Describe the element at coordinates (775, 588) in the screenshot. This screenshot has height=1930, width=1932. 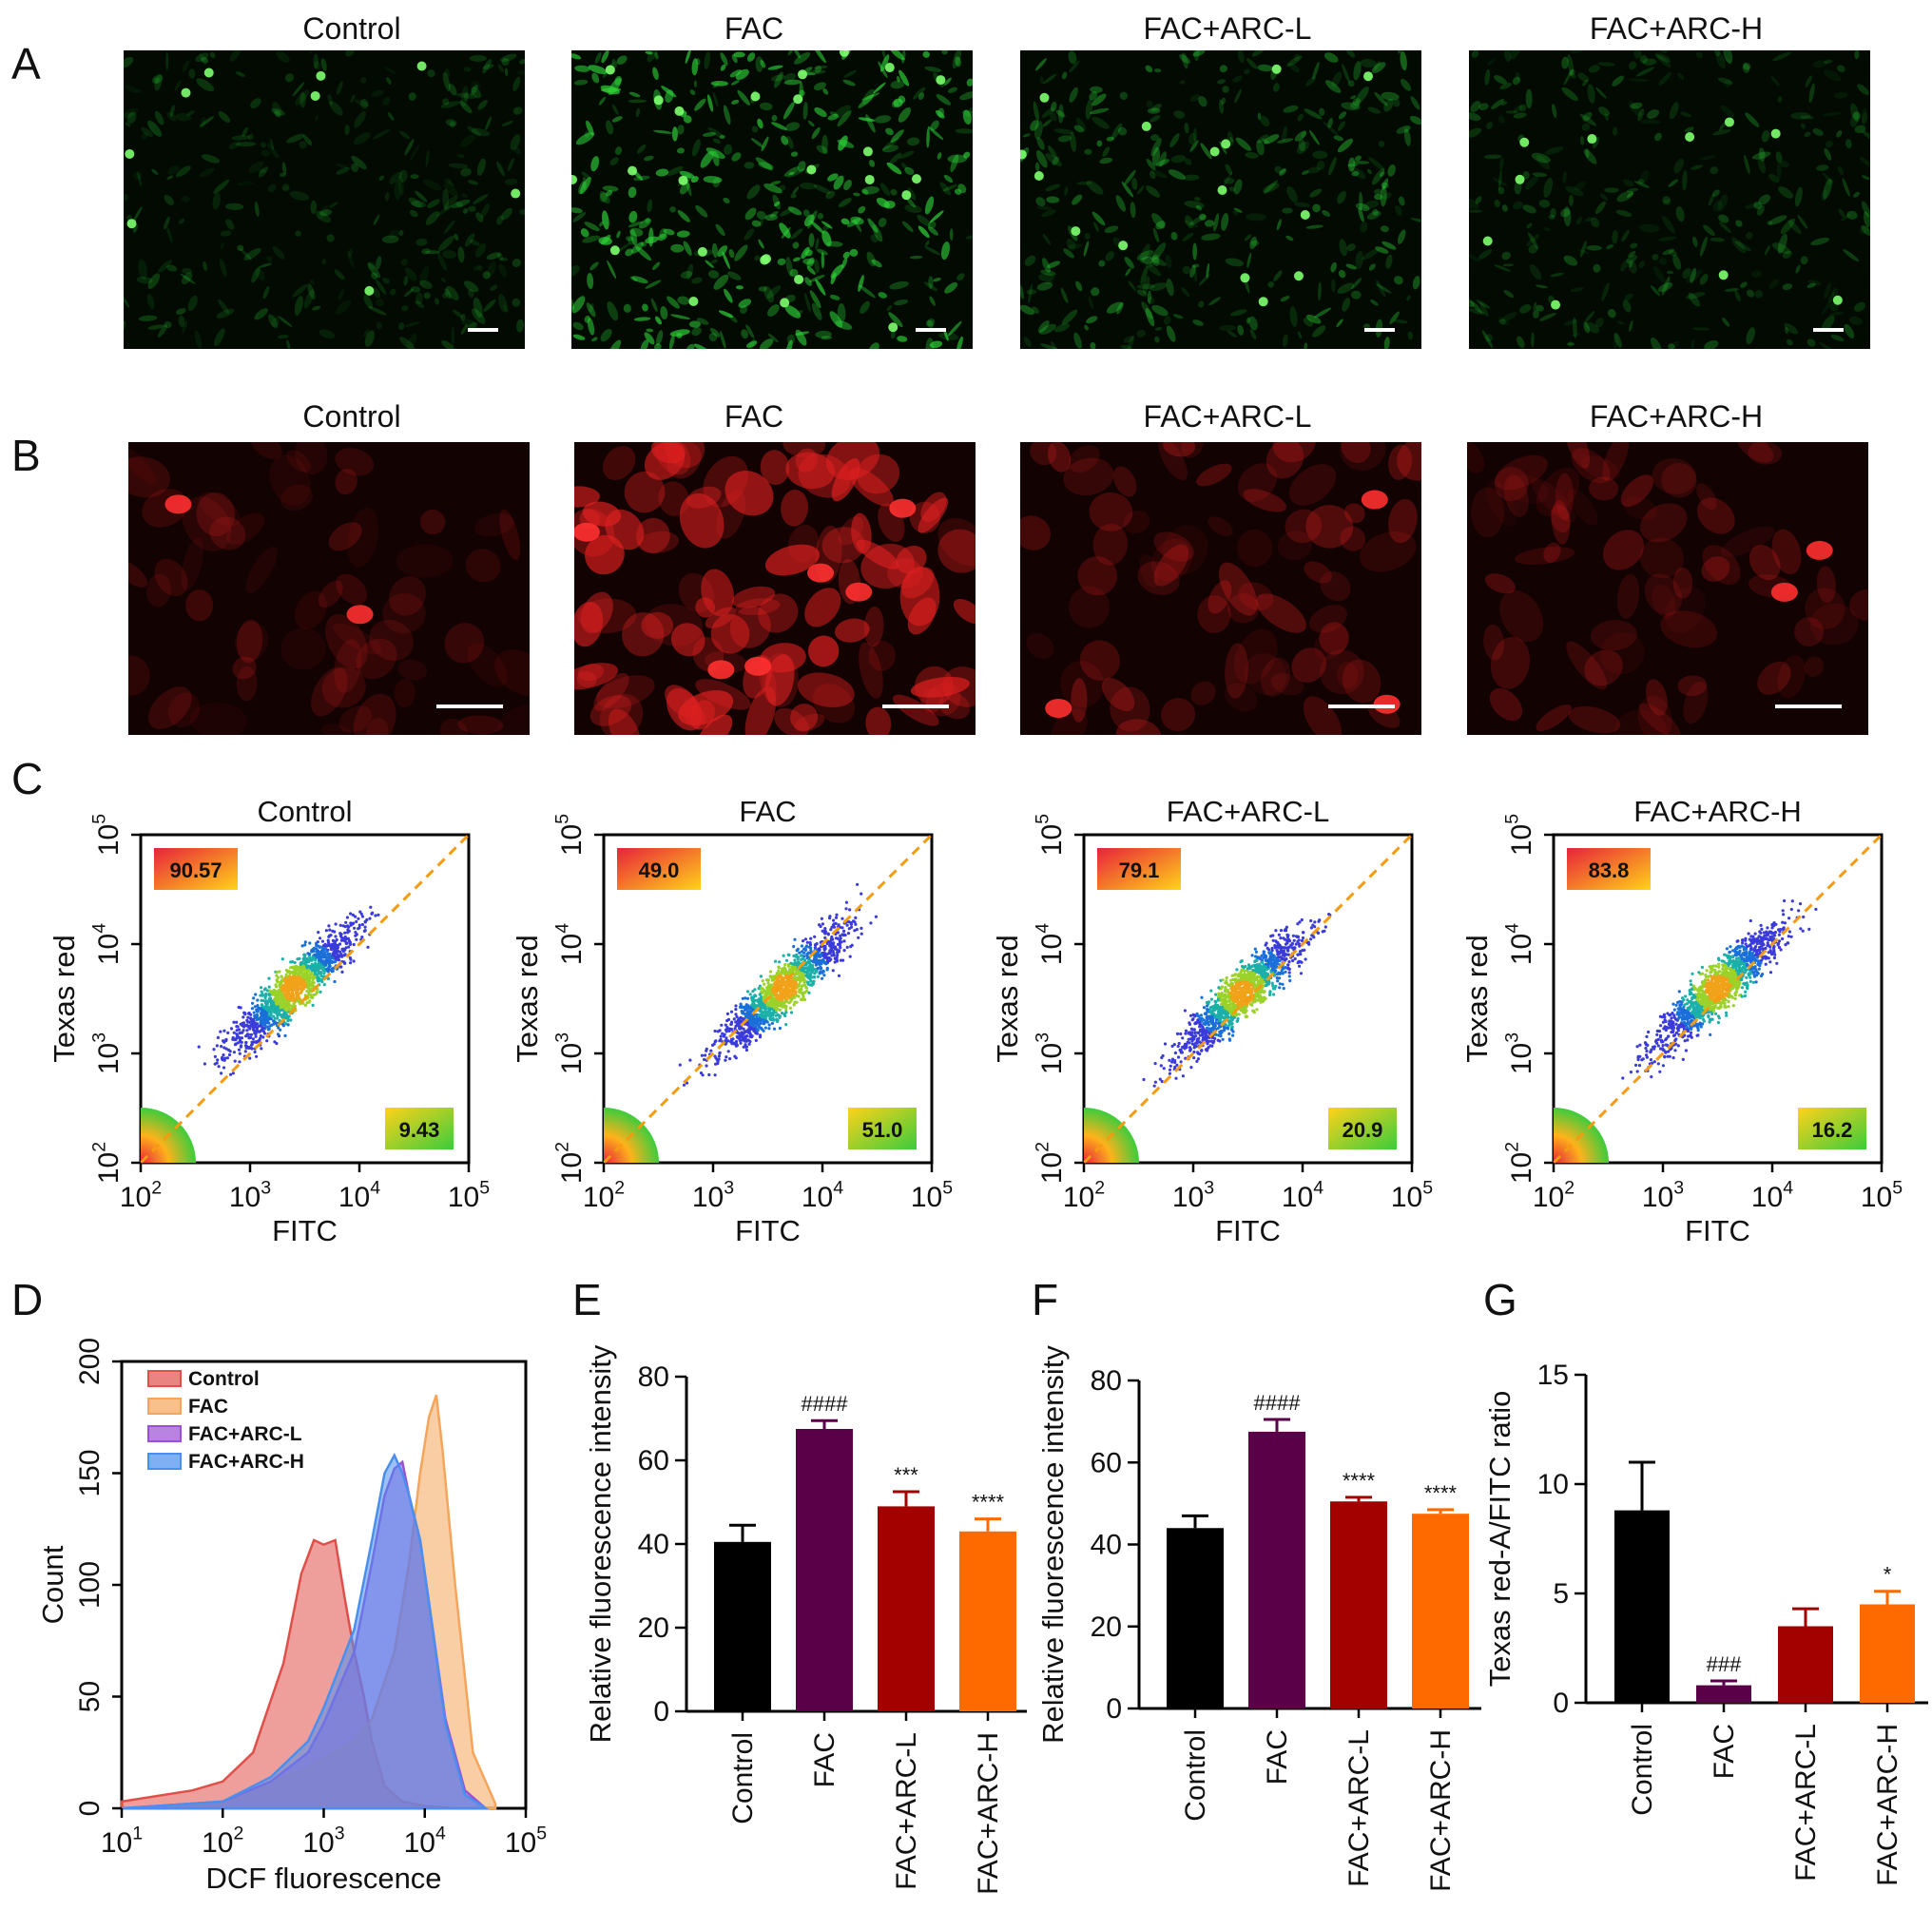
I see `panel-b-image-fac` at that location.